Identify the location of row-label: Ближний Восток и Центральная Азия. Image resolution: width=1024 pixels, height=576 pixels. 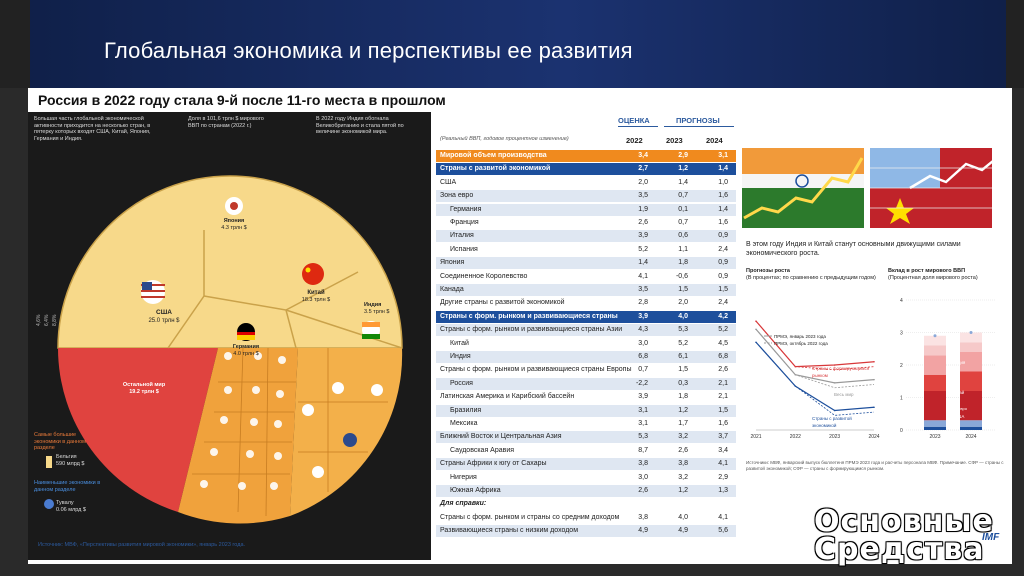
(501, 437).